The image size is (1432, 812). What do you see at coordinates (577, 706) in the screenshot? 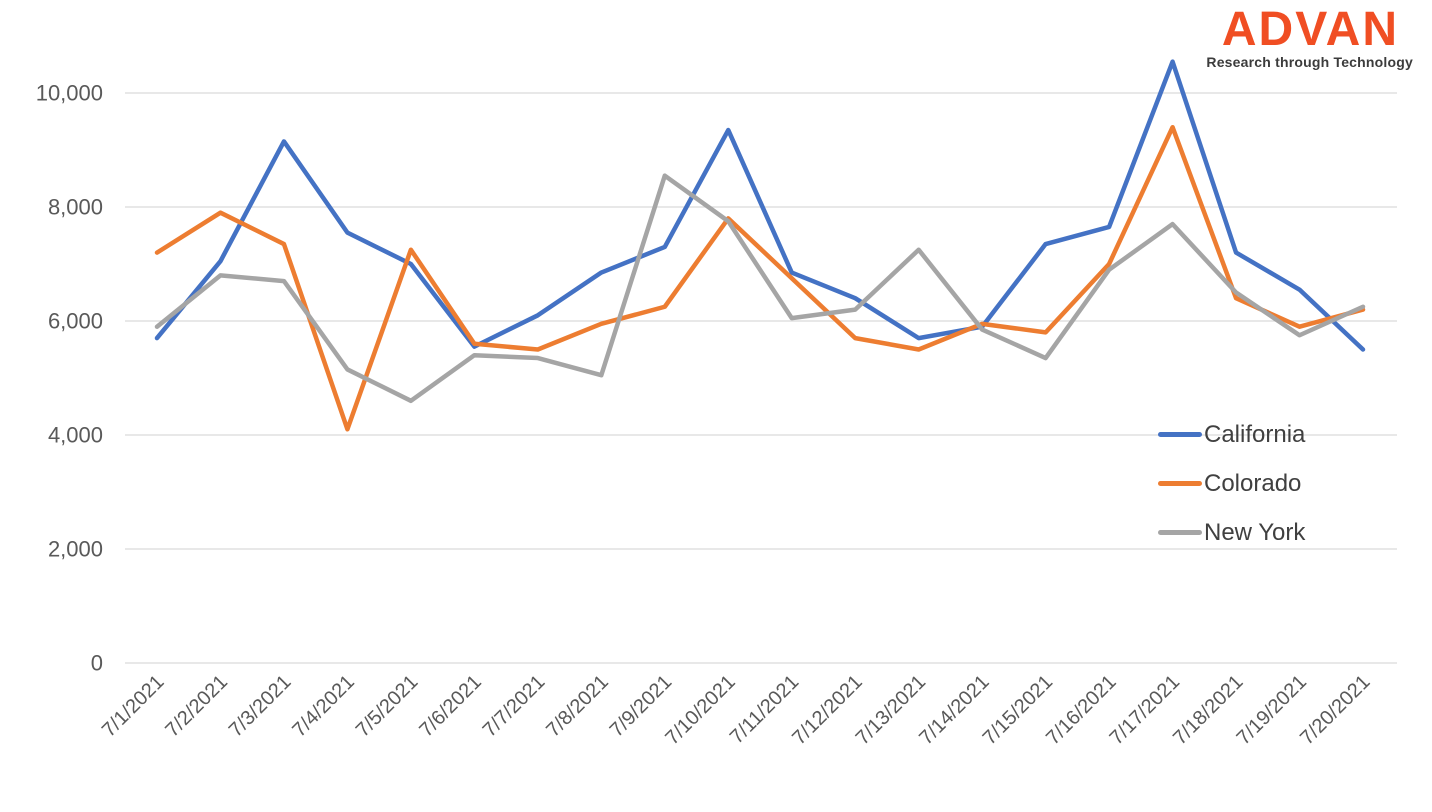
I see `x-axis-tick-label: 7/8/2021` at bounding box center [577, 706].